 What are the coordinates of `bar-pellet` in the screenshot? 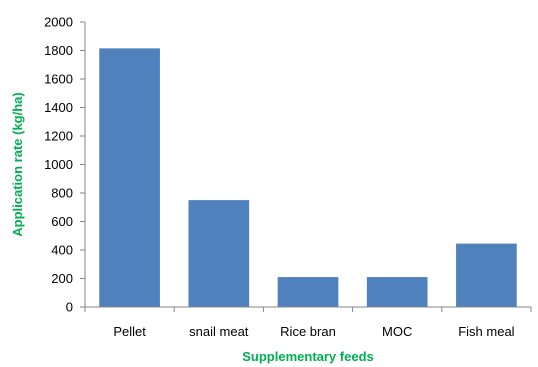 It's located at (129, 178).